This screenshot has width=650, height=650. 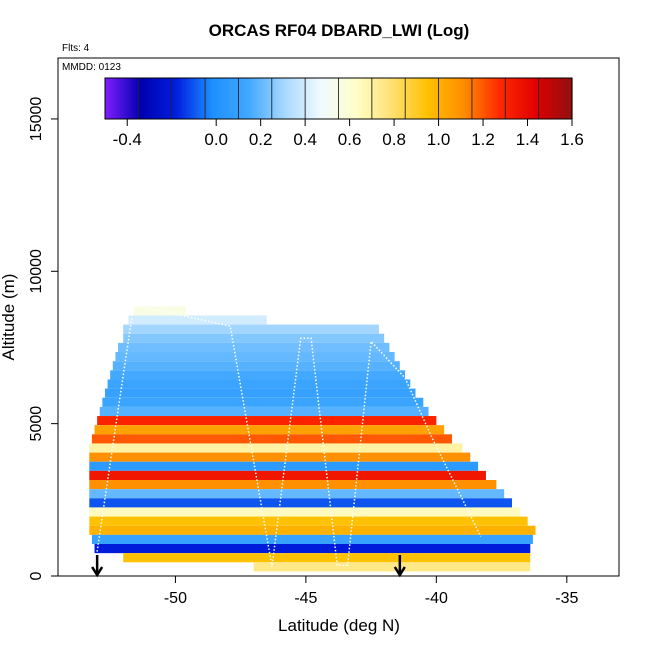 I want to click on sounding-arrows, so click(x=248, y=566).